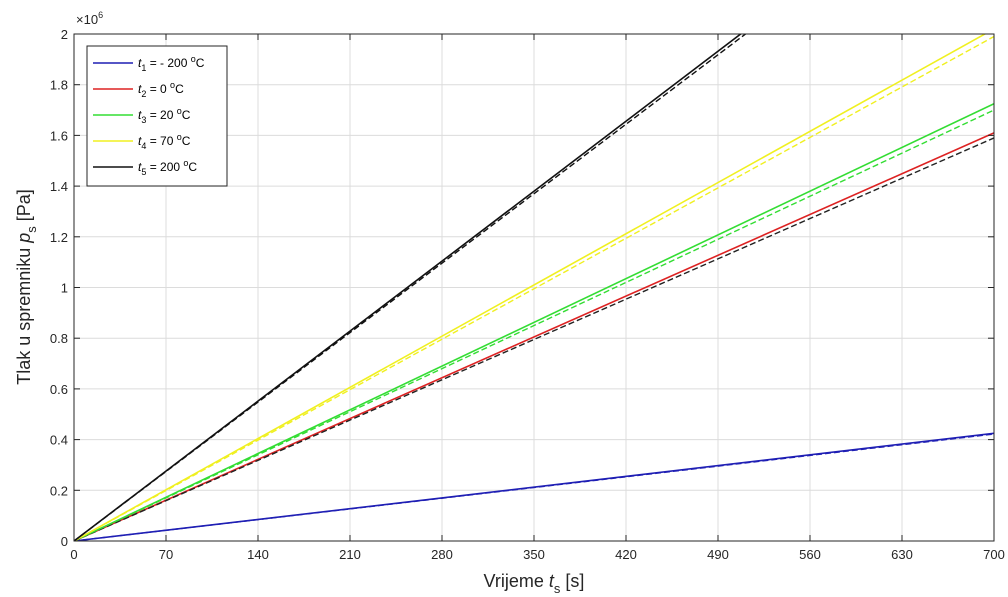  What do you see at coordinates (626, 554) in the screenshot?
I see `x-tick-label: 420` at bounding box center [626, 554].